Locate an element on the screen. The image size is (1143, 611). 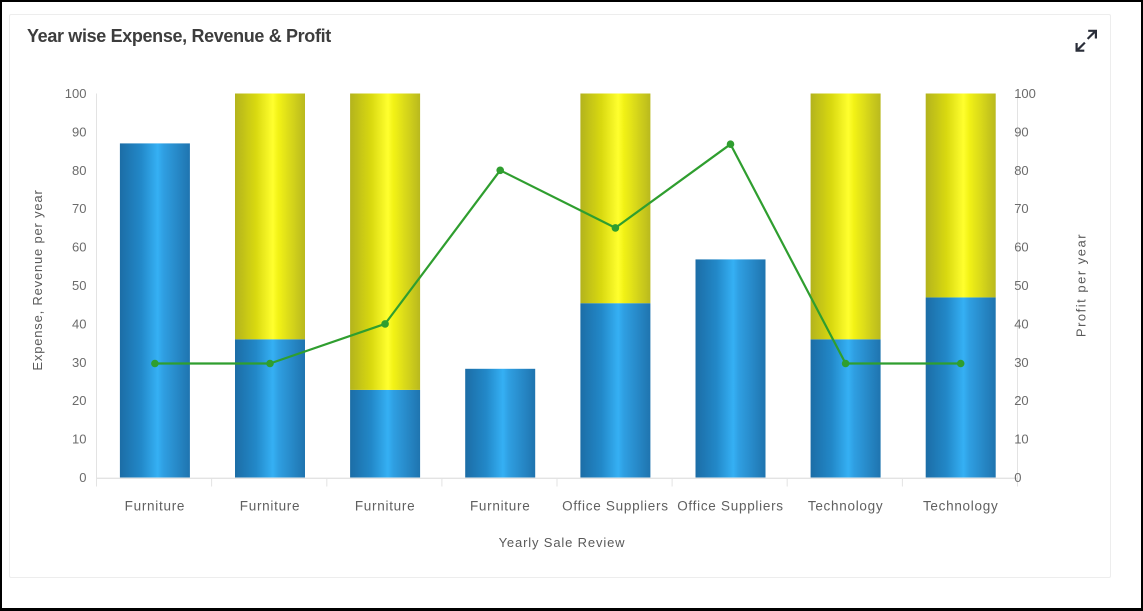
svg-text: Yearly Sale Review is located at coordinates (562, 542).